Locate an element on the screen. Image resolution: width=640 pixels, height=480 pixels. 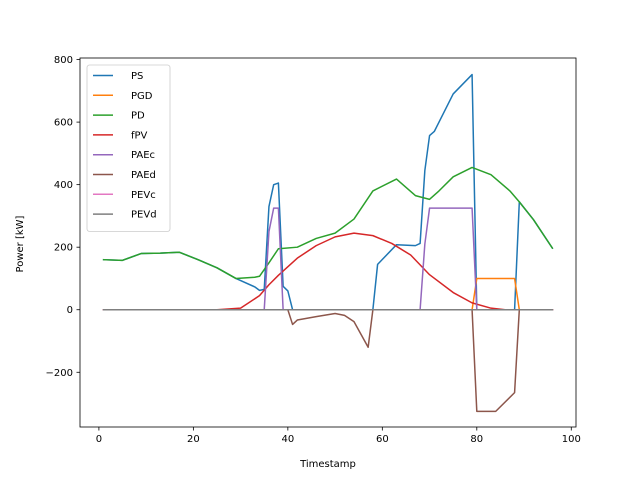
x-tick-label: 0 is located at coordinates (99, 439).